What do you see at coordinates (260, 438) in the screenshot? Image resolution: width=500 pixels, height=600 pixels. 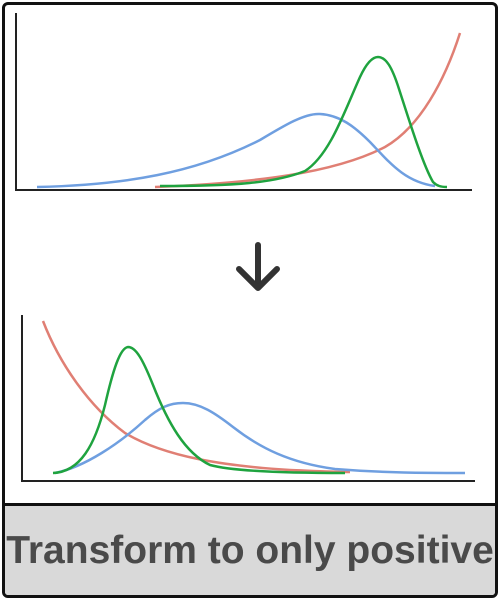 I see `bottom-blue-curve` at bounding box center [260, 438].